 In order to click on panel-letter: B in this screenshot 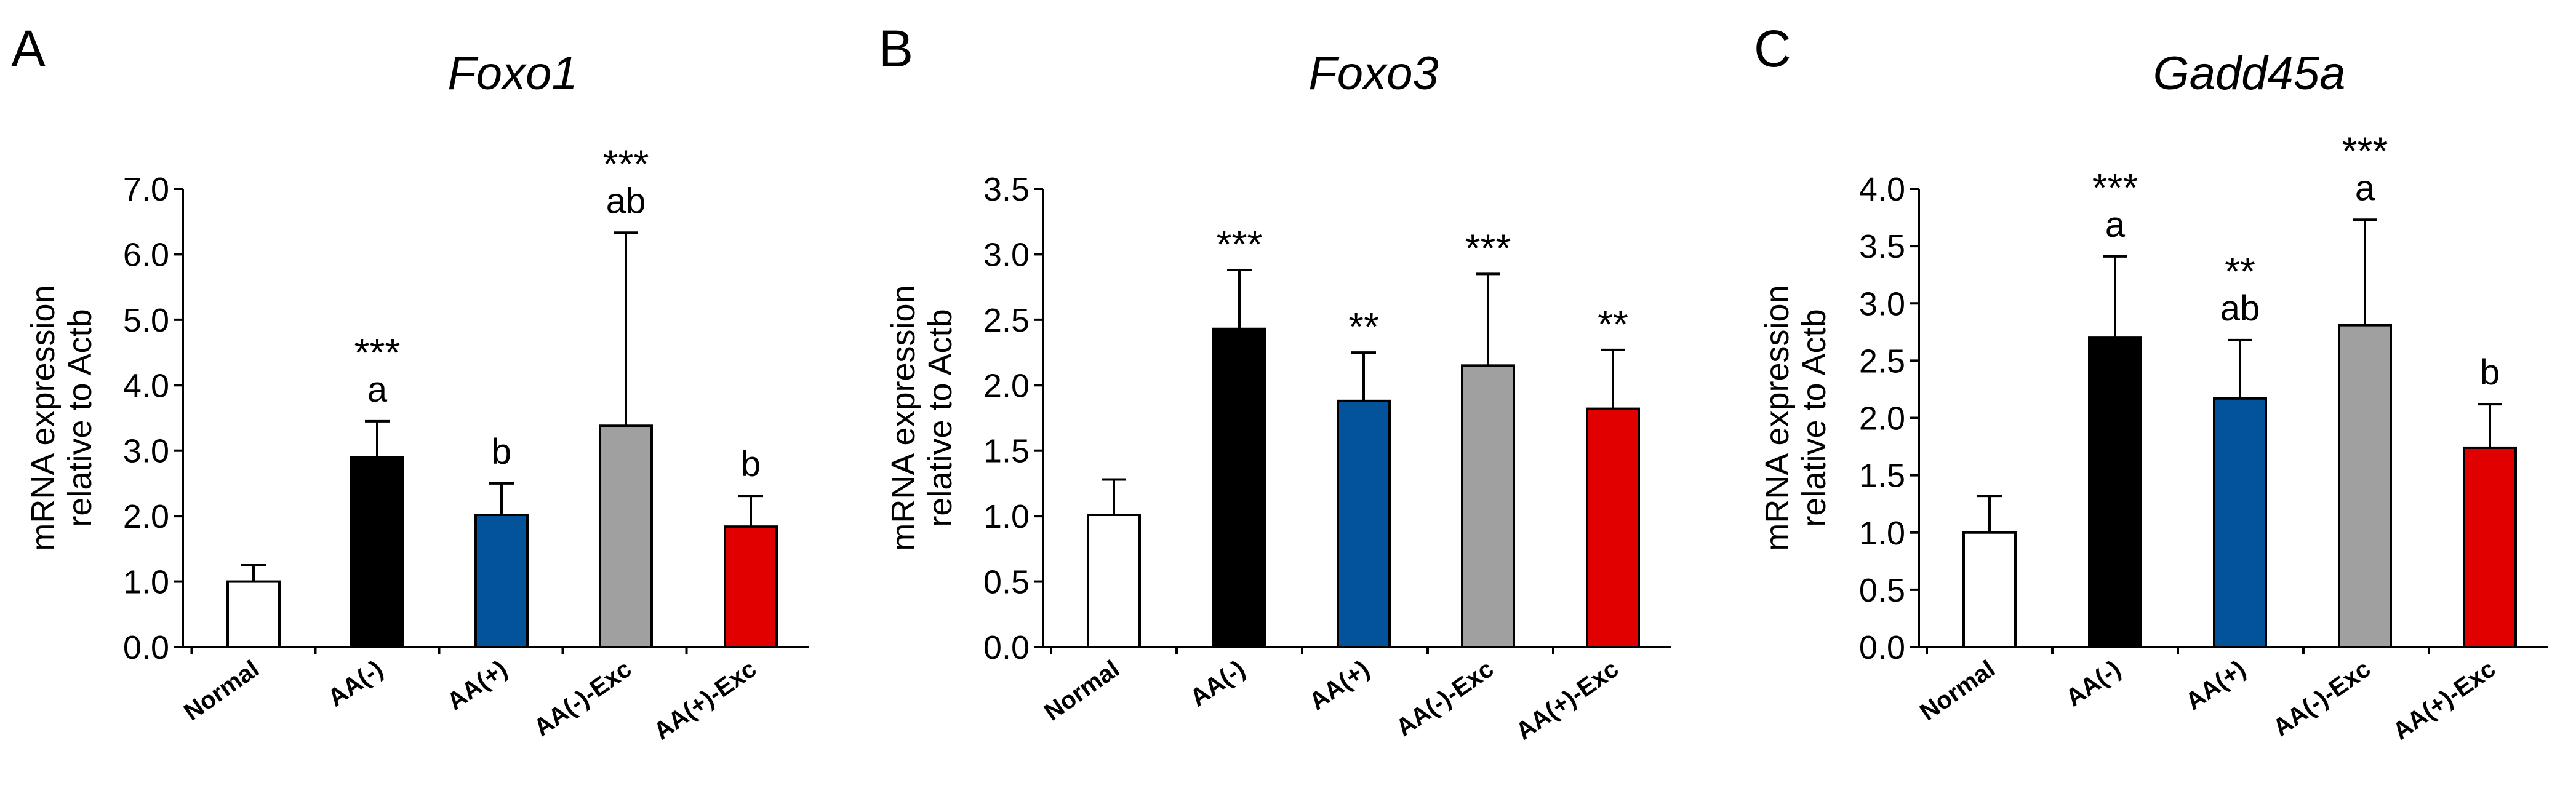, I will do `click(896, 49)`.